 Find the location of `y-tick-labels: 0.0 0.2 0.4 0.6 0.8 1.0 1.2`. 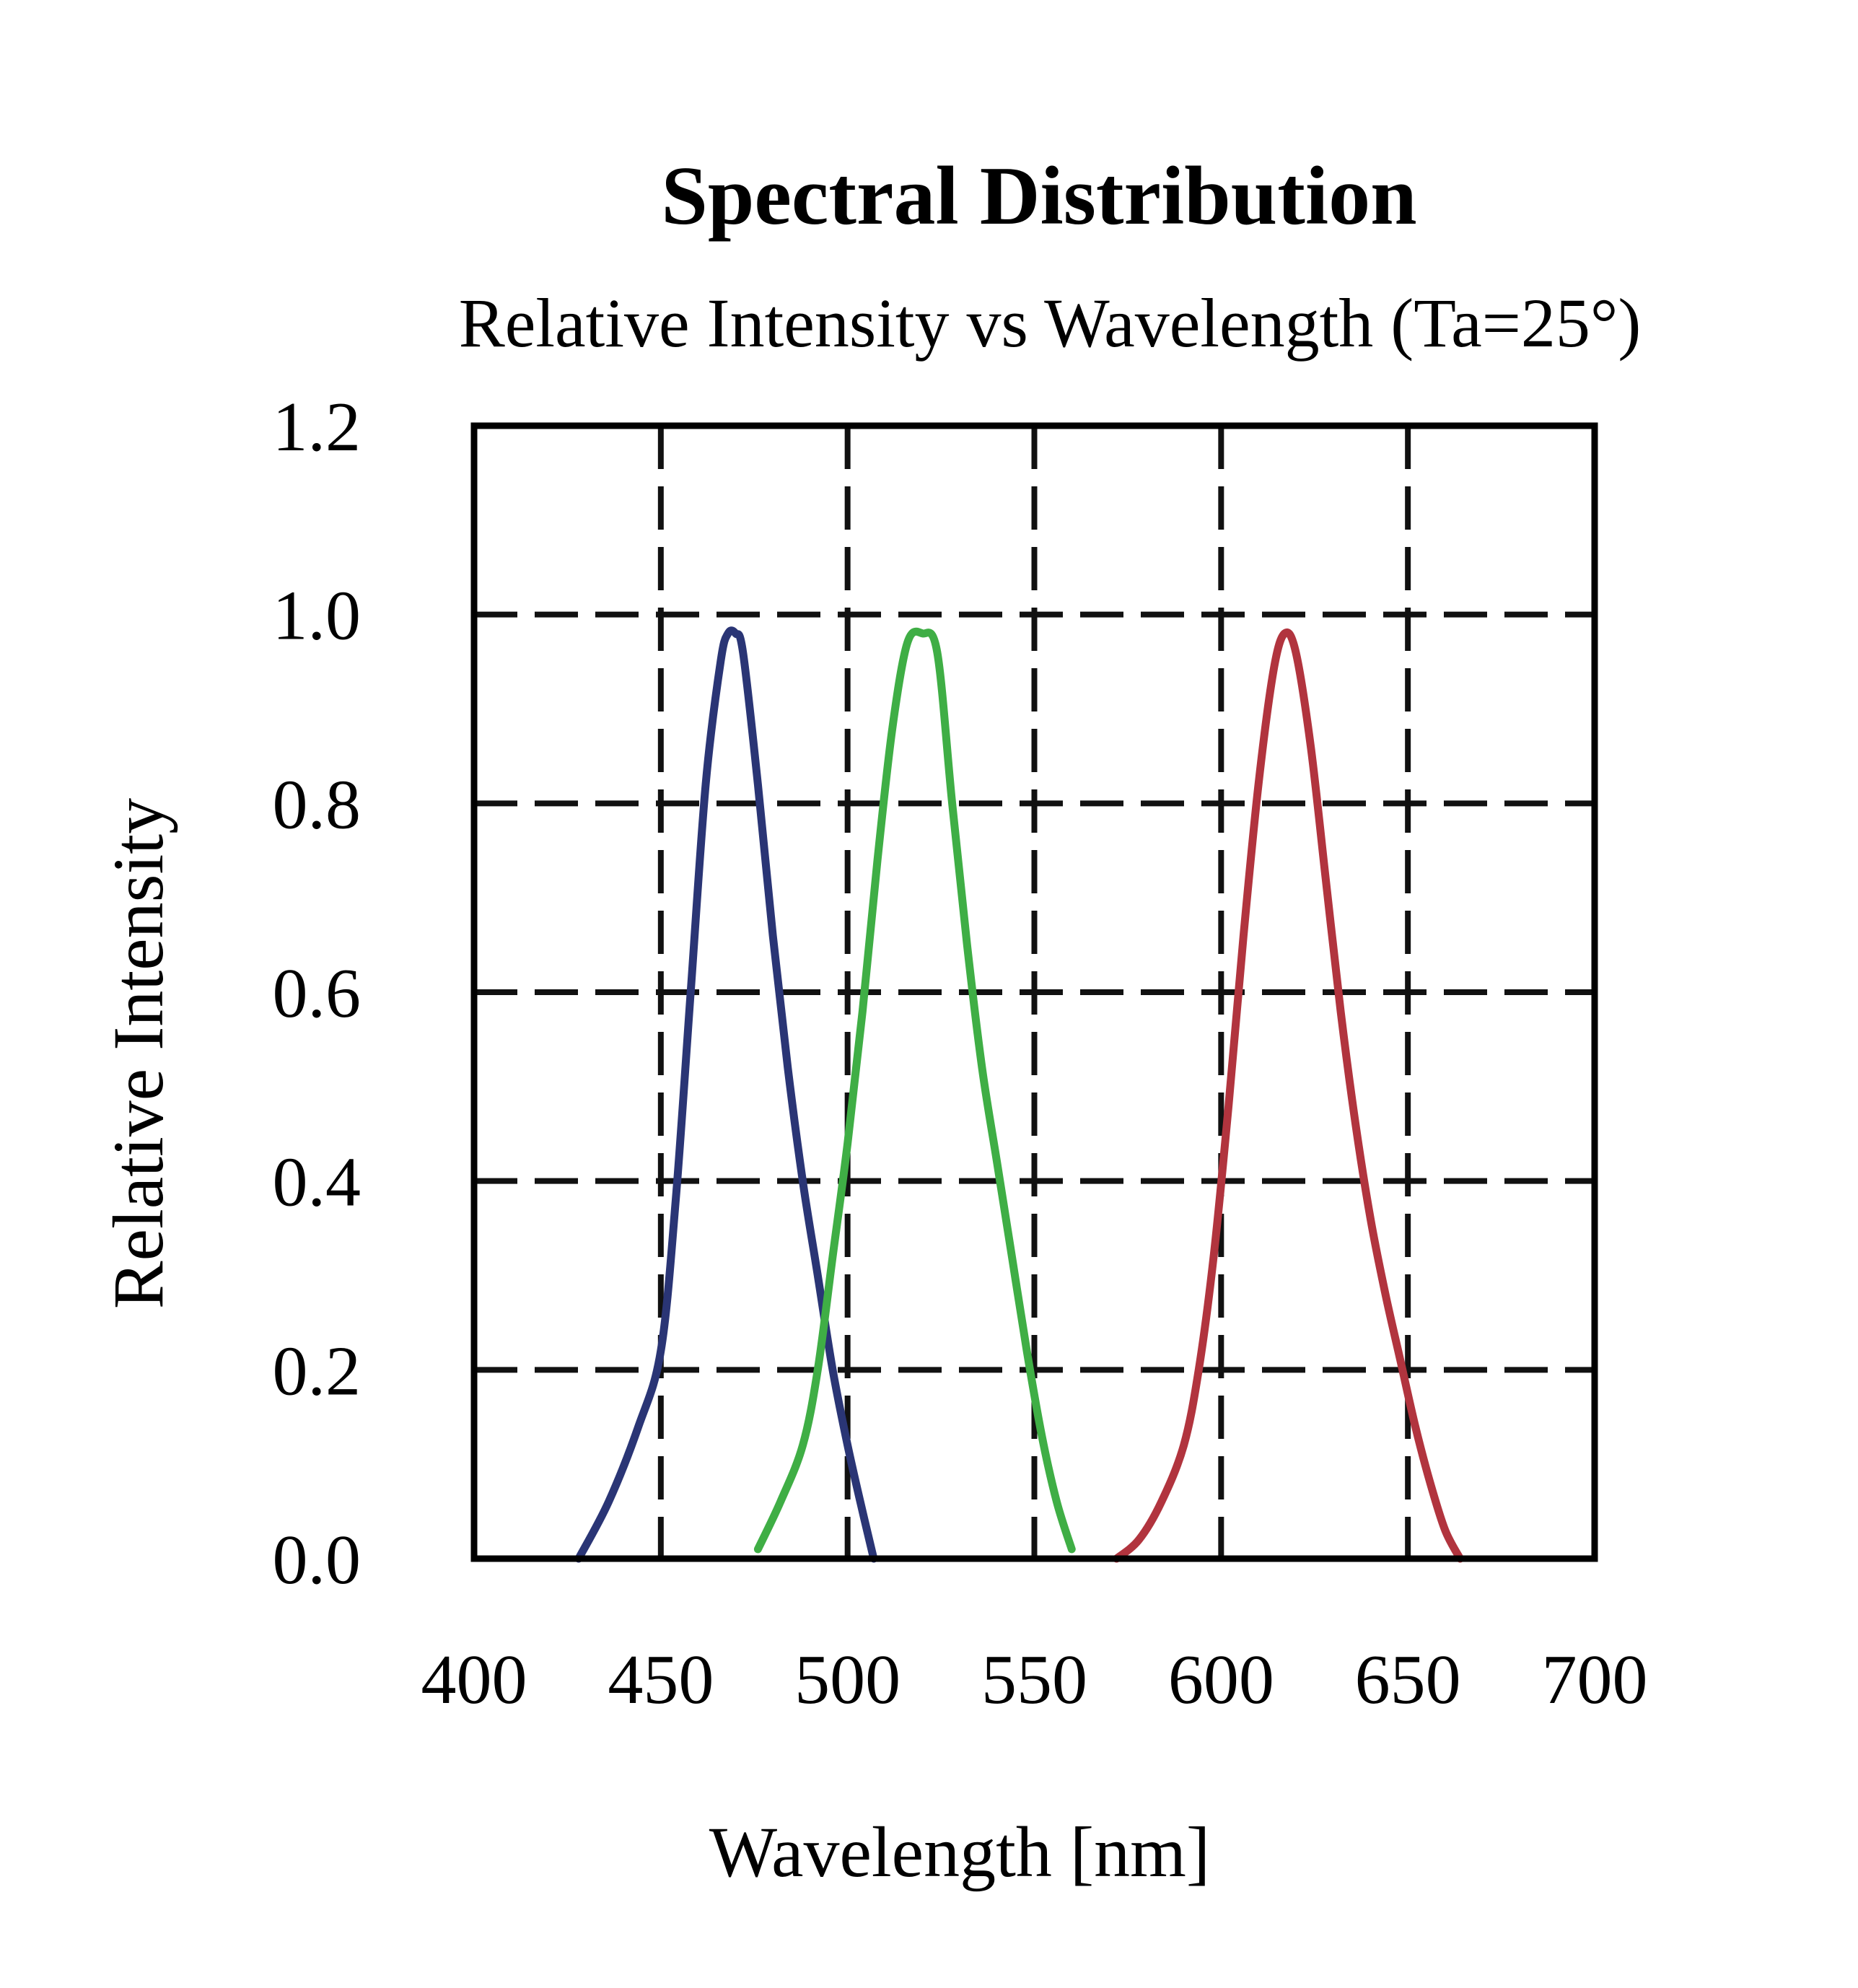

y-tick-labels: 0.0 0.2 0.4 0.6 0.8 1.0 1.2 is located at coordinates (317, 993).